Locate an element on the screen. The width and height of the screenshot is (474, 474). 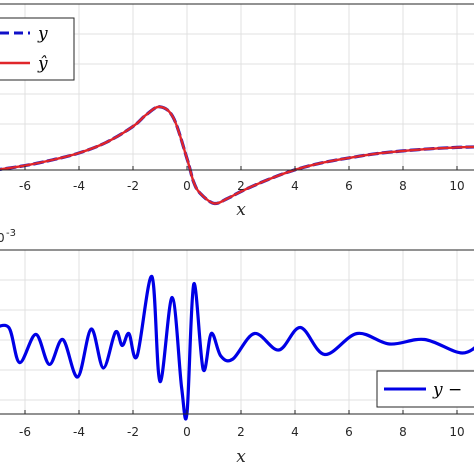
bottom-x-axis-label: x is located at coordinates (241, 457).